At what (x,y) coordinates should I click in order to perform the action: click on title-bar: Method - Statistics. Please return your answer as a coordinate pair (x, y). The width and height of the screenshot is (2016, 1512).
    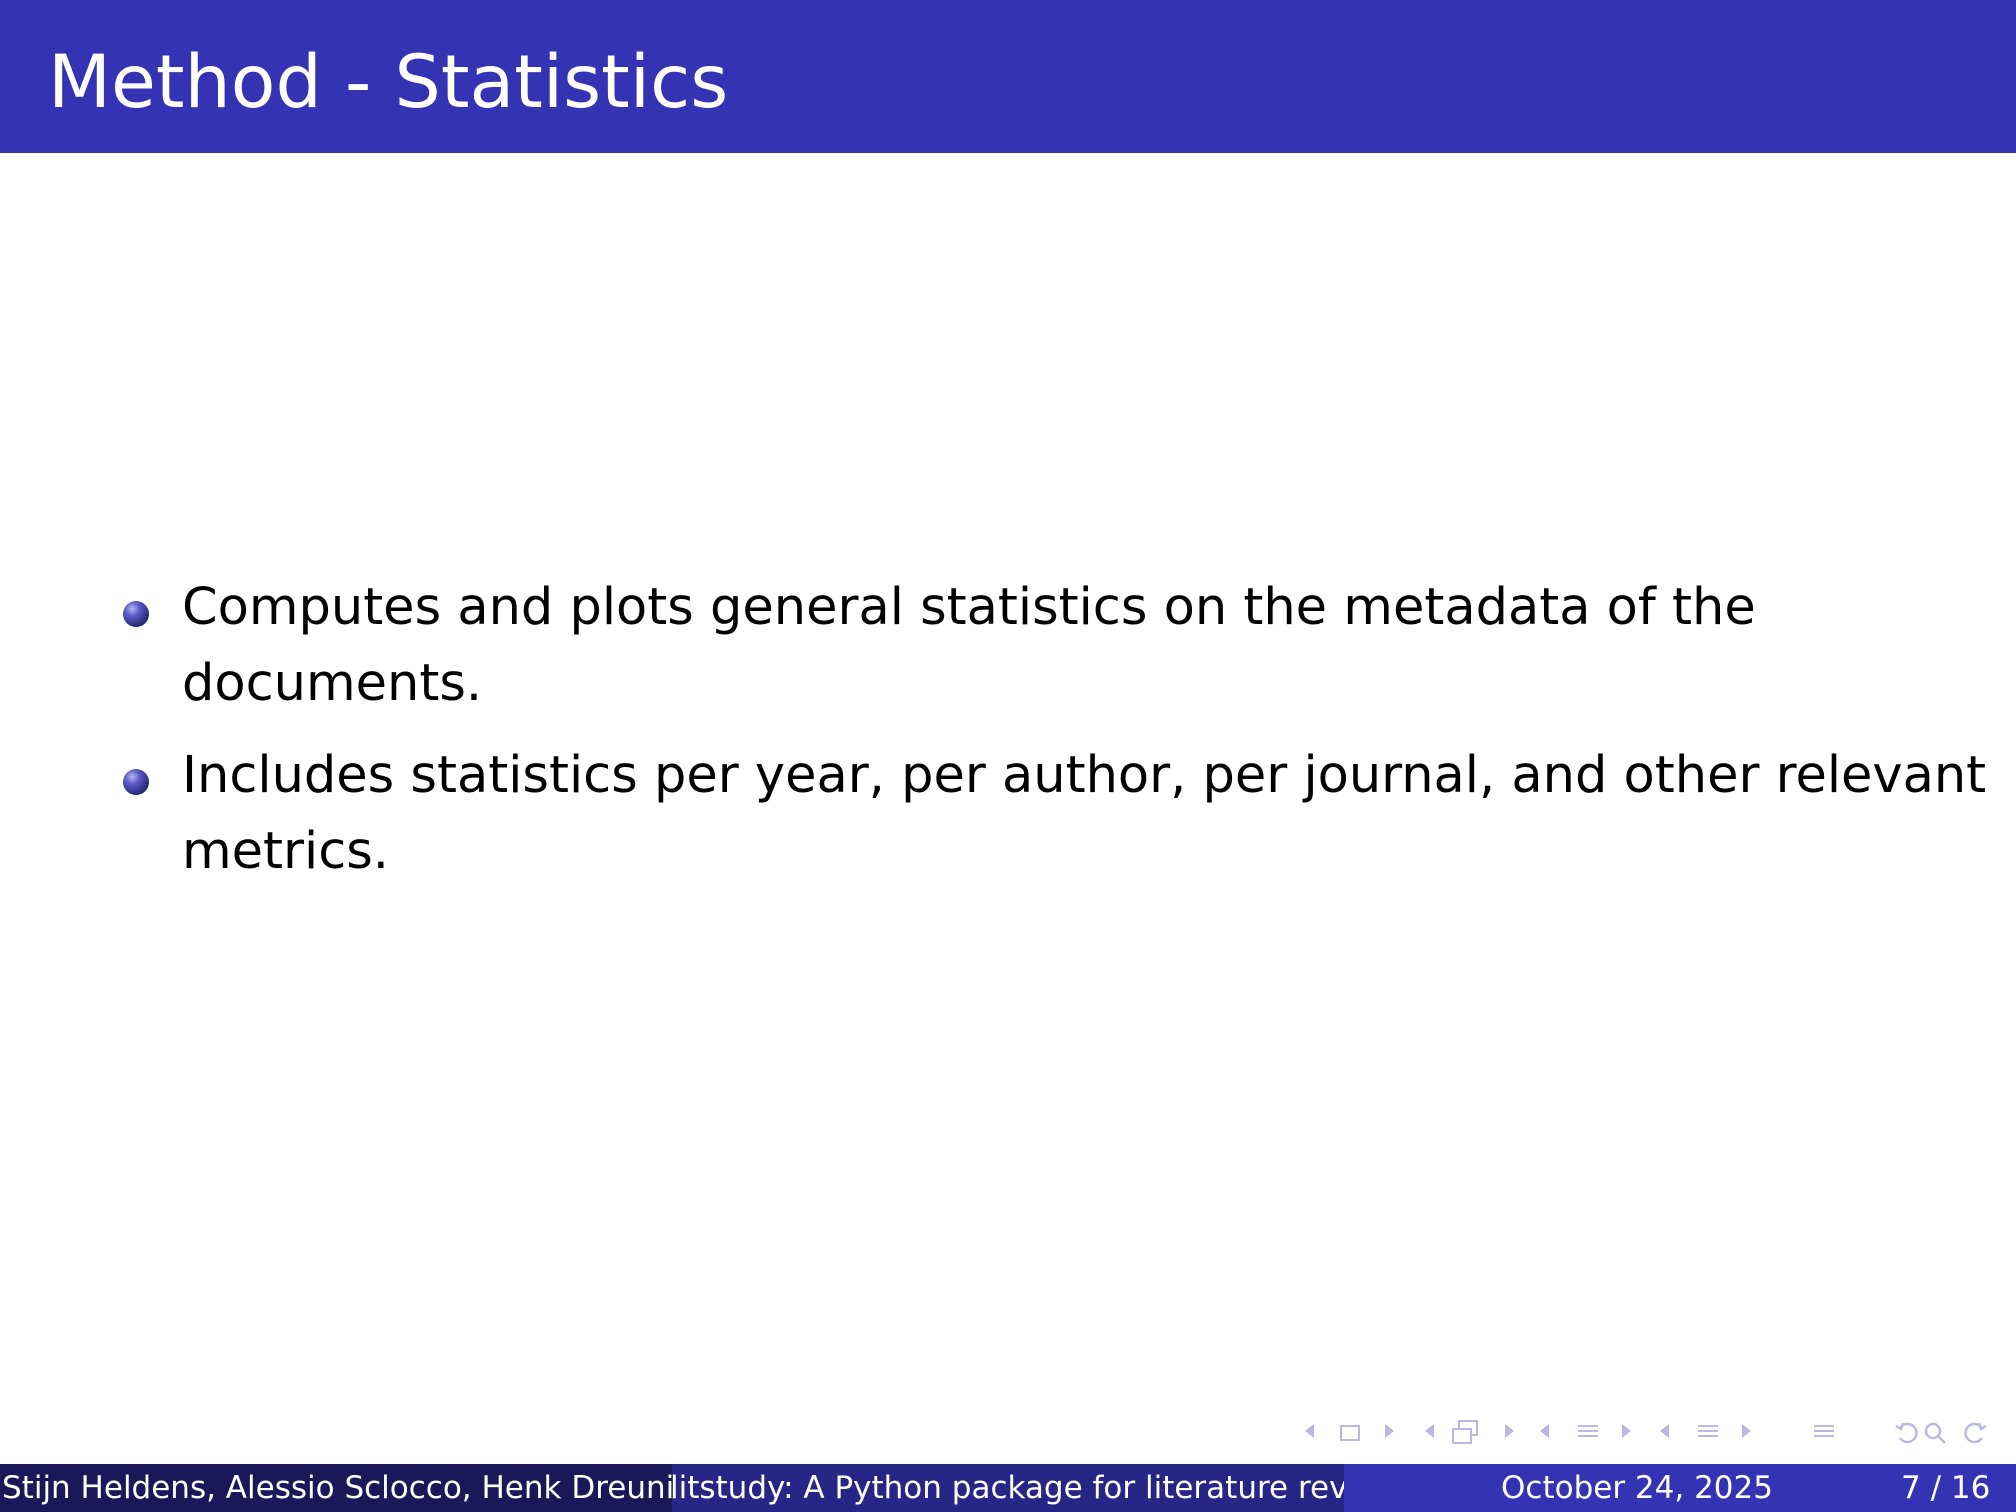
    Looking at the image, I should click on (1008, 76).